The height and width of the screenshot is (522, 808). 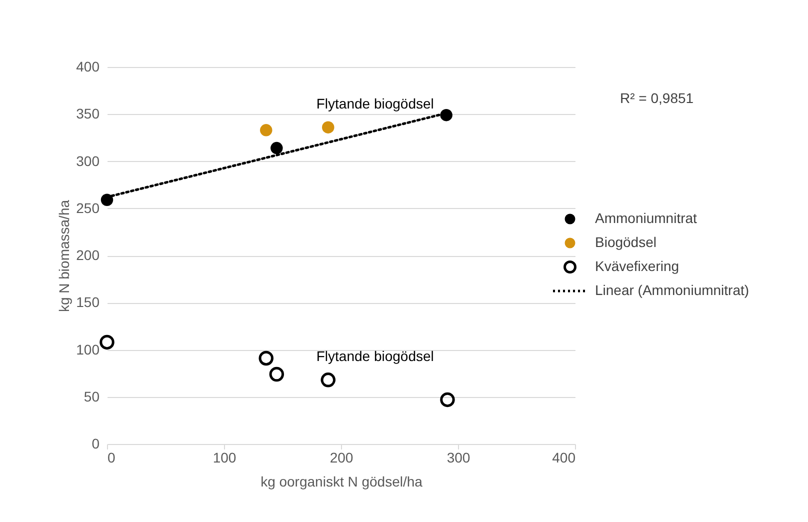 I want to click on y-tick-label: 250, so click(x=88, y=208).